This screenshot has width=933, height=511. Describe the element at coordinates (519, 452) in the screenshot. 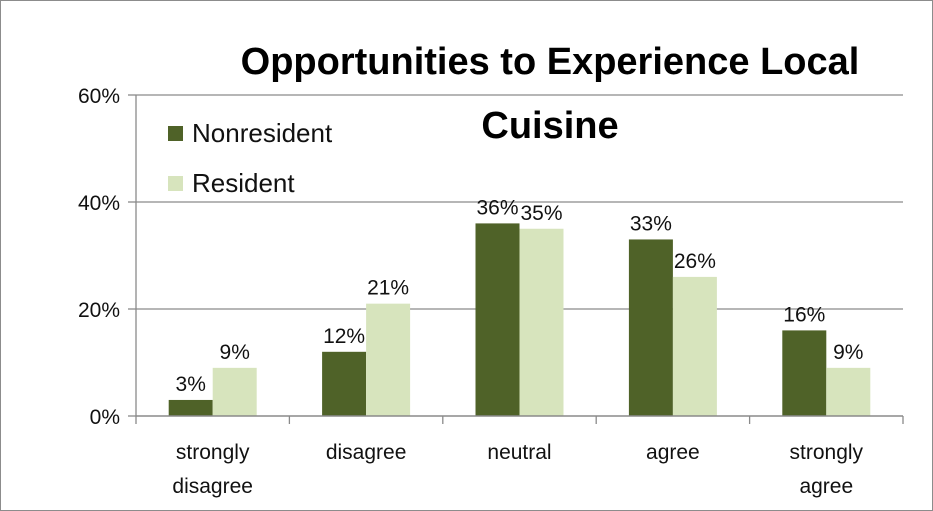

I see `x-tick-label: neutral` at that location.